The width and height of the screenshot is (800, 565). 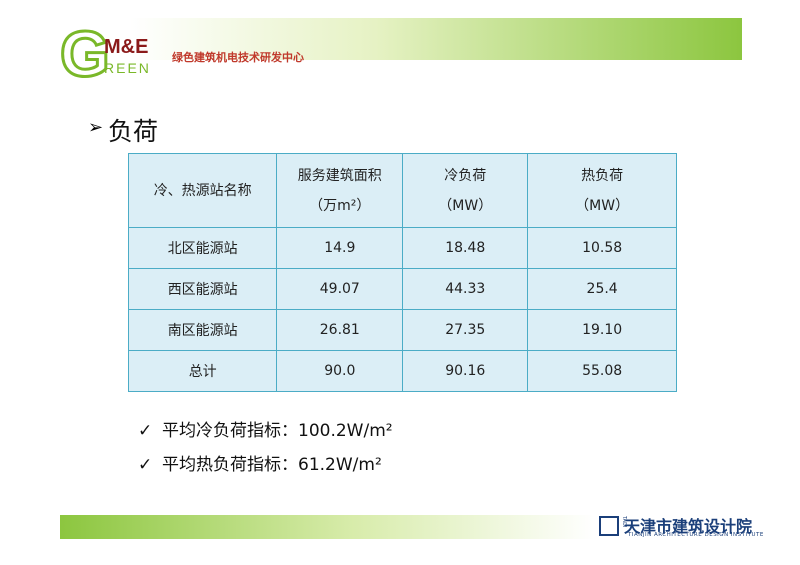 I want to click on footer-bar, so click(x=327, y=527).